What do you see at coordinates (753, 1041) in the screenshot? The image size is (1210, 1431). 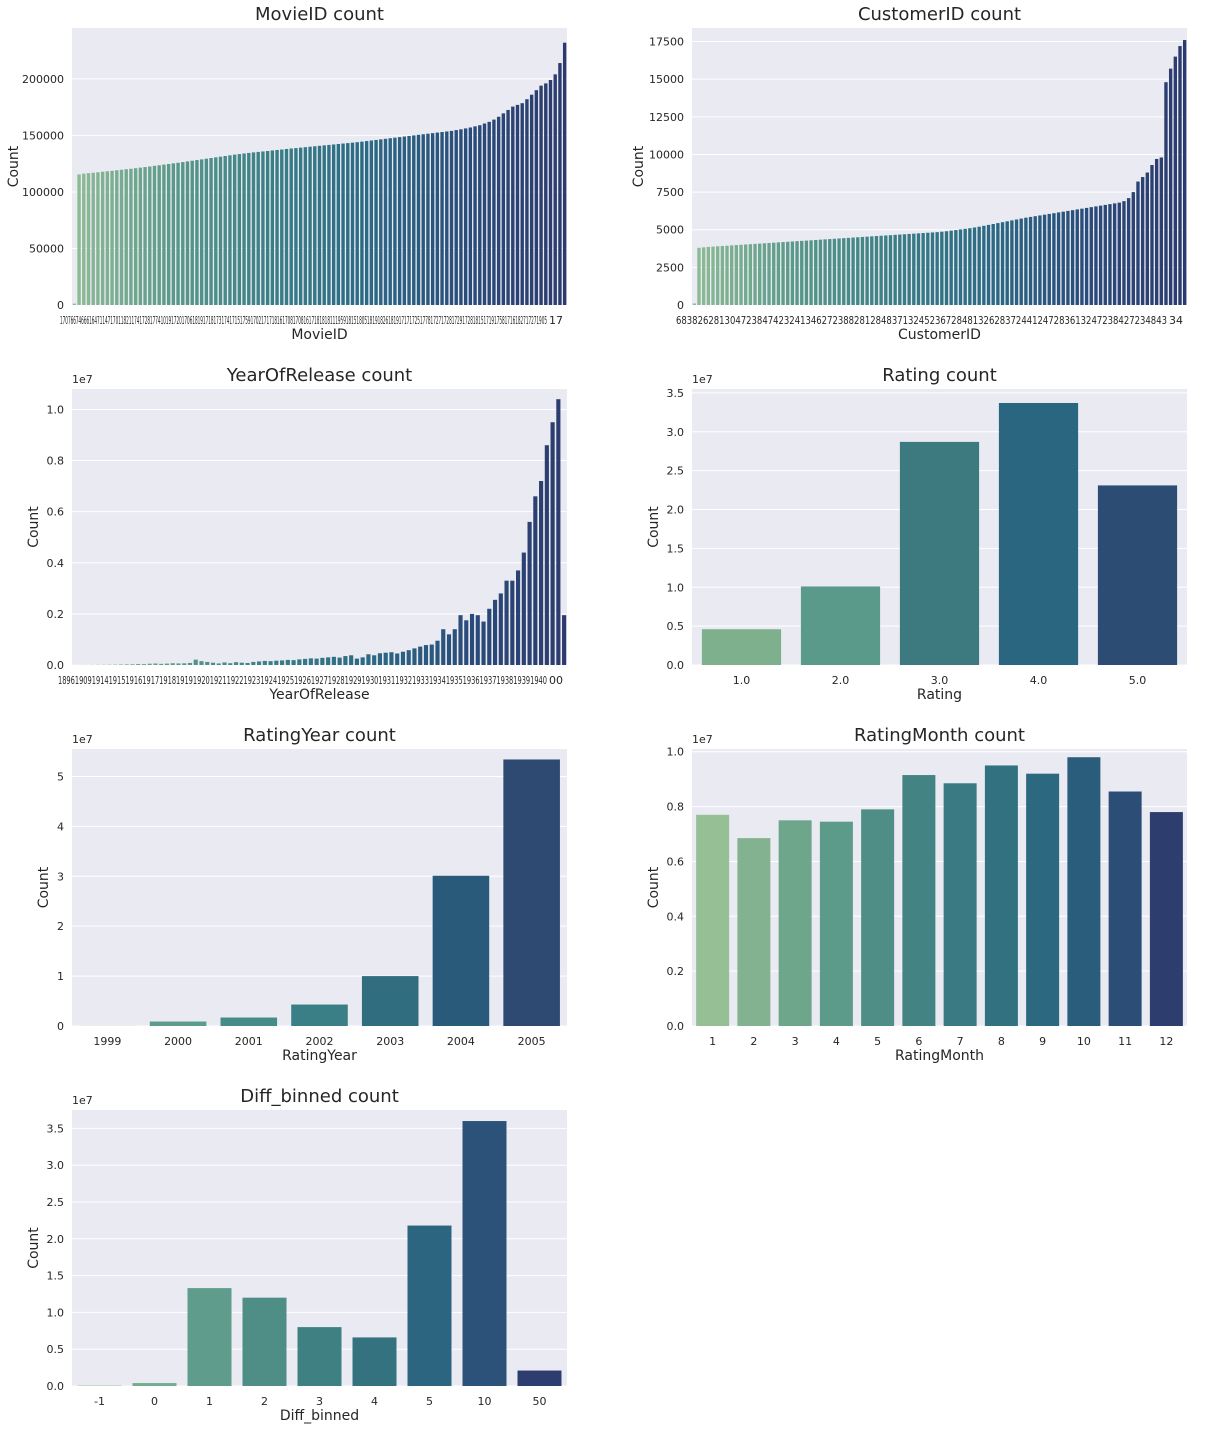 I see `x-tick-label: 2` at bounding box center [753, 1041].